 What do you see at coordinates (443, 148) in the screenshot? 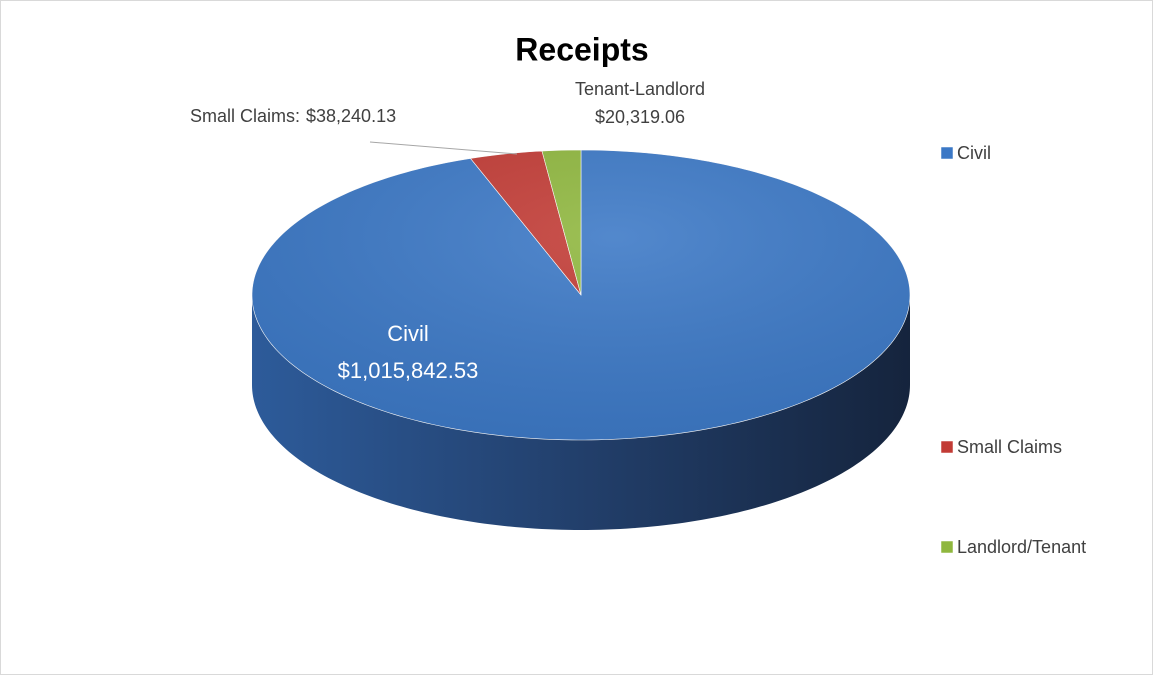
I see `leader-line` at bounding box center [443, 148].